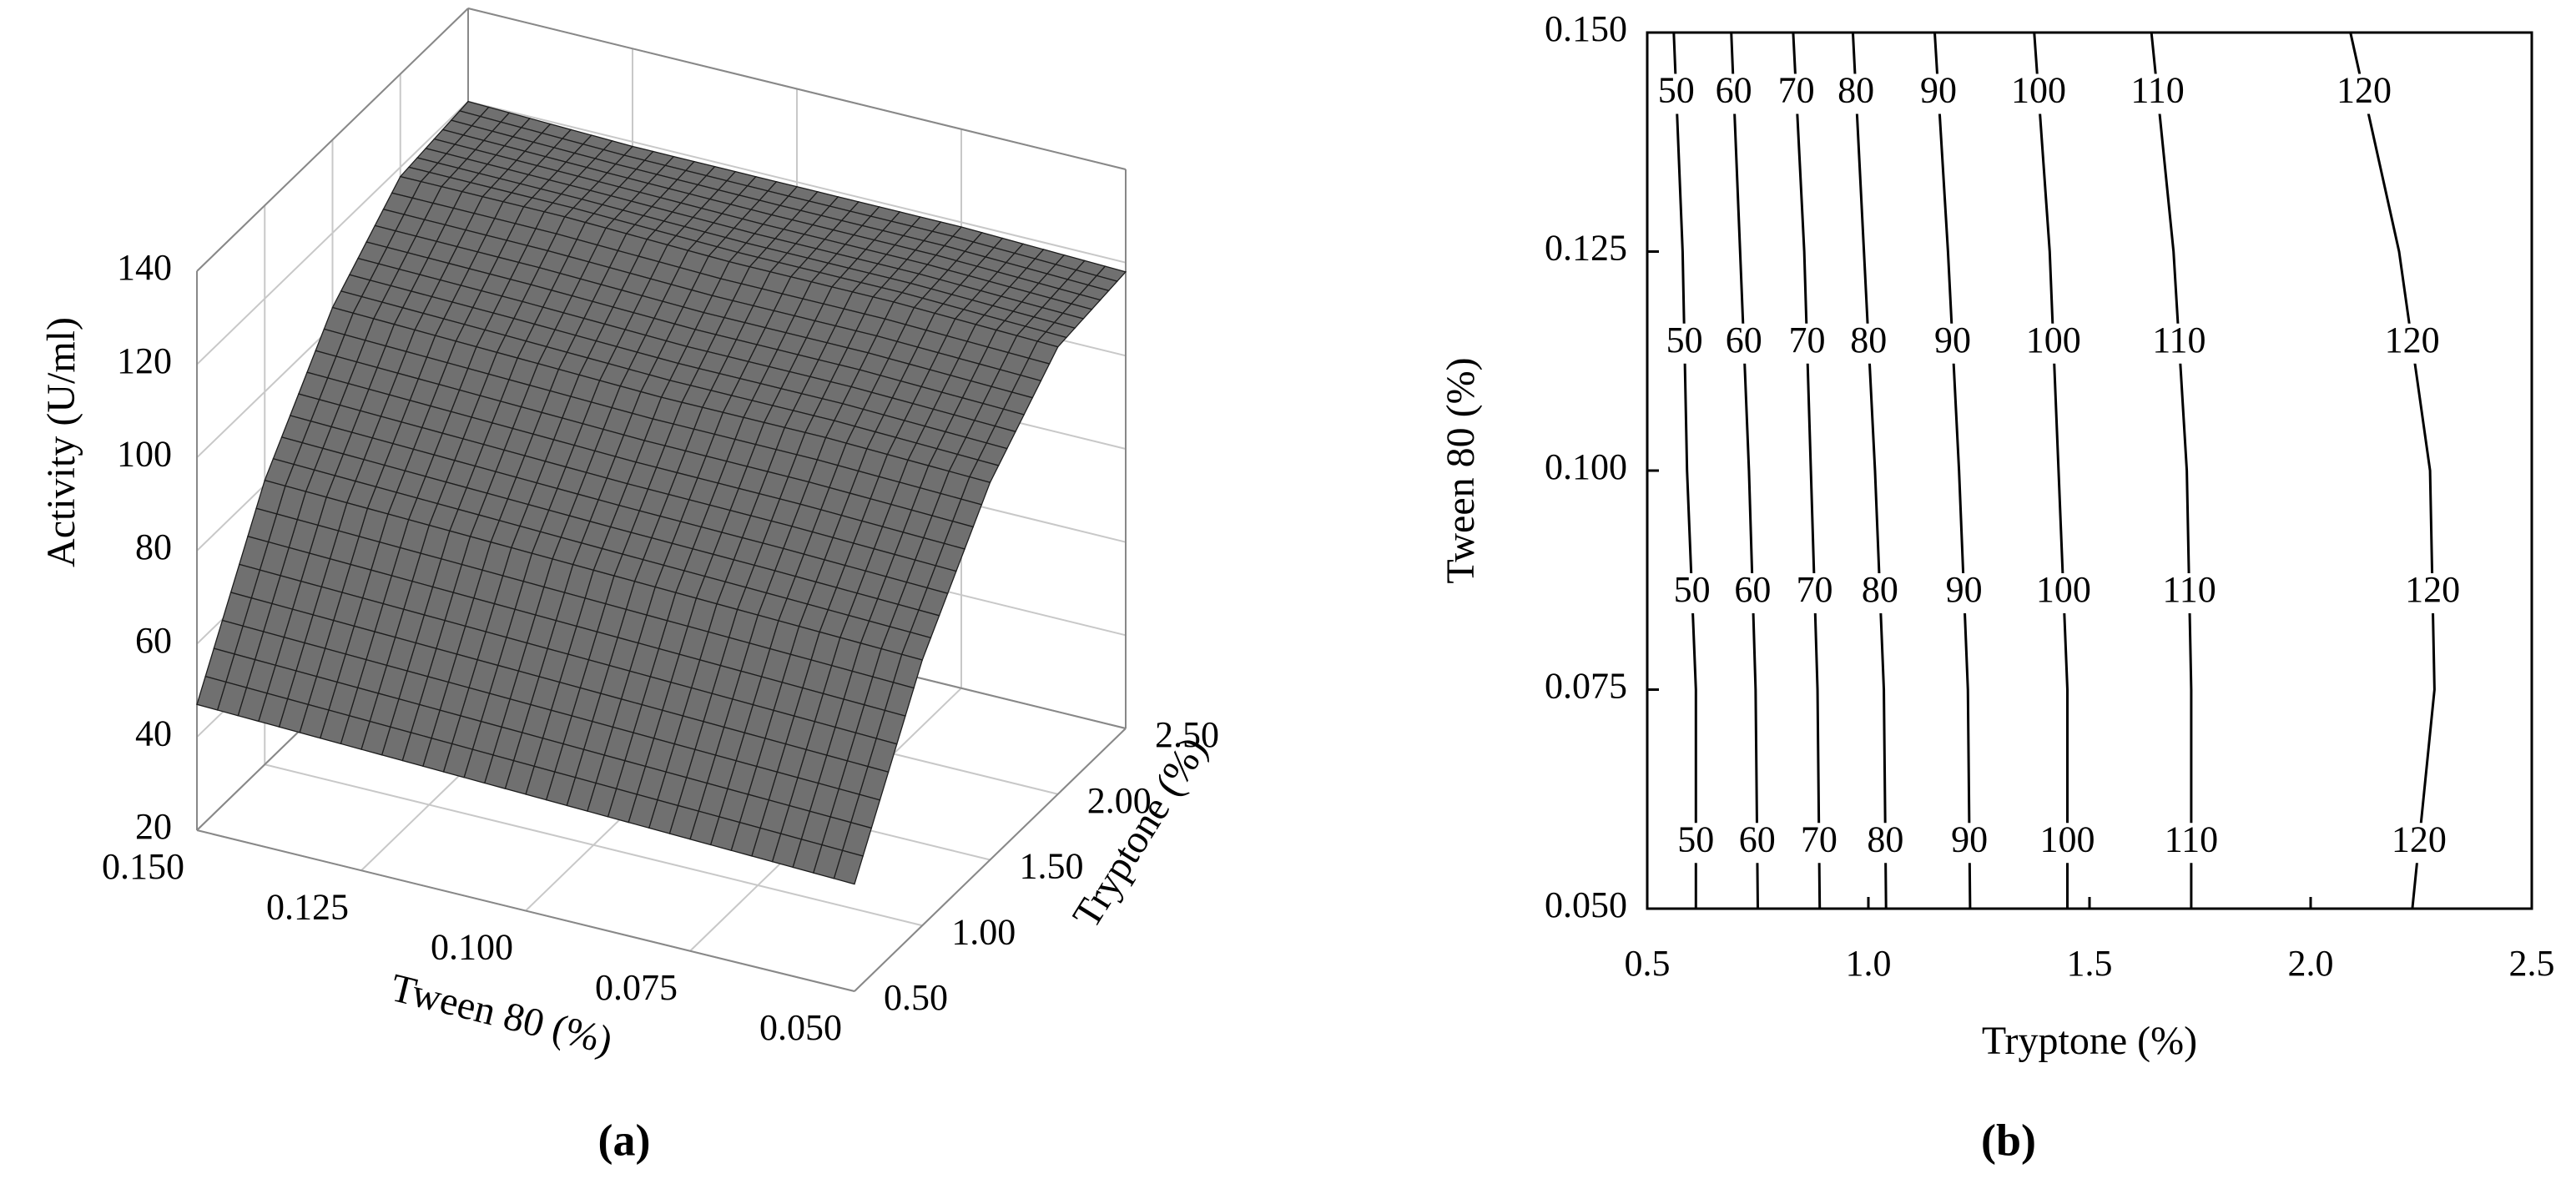  Describe the element at coordinates (145, 360) in the screenshot. I see `z-tick-label: 120` at that location.